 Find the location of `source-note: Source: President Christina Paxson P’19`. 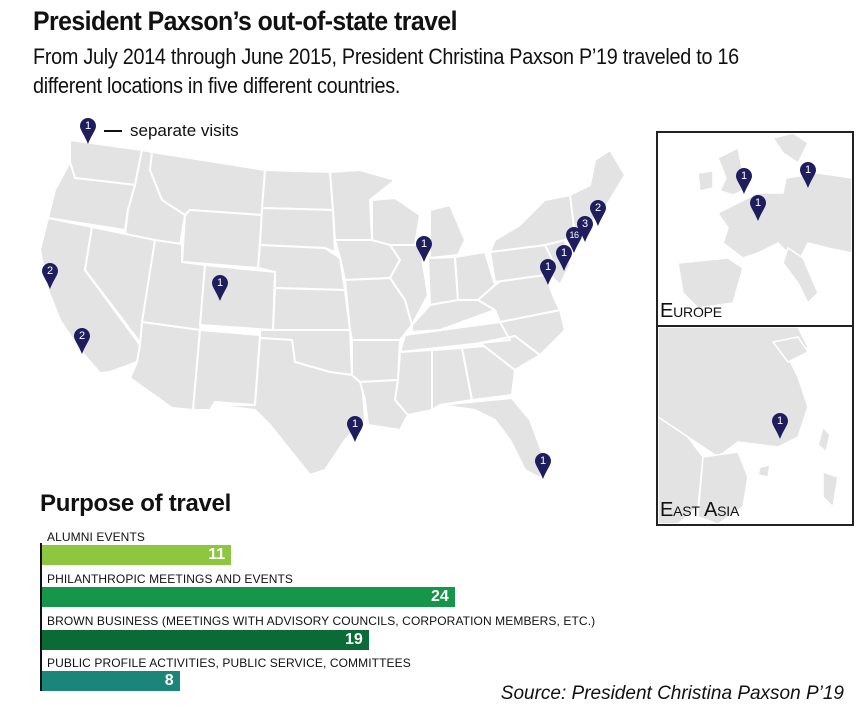

source-note: Source: President Christina Paxson P’19 is located at coordinates (672, 693).